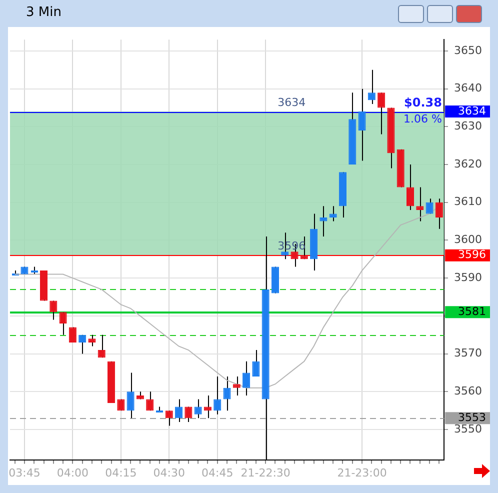  Describe the element at coordinates (72, 473) in the screenshot. I see `x-tick-label: 04:00` at that location.